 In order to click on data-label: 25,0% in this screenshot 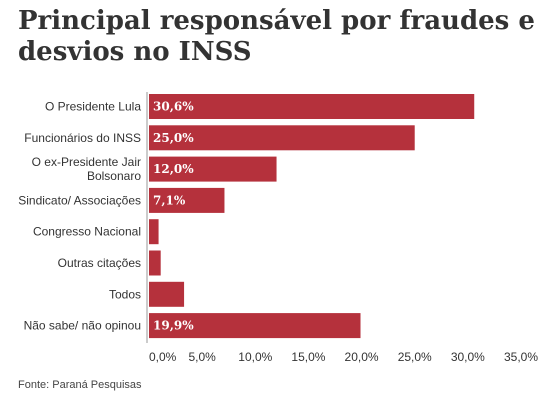, I will do `click(173, 138)`.